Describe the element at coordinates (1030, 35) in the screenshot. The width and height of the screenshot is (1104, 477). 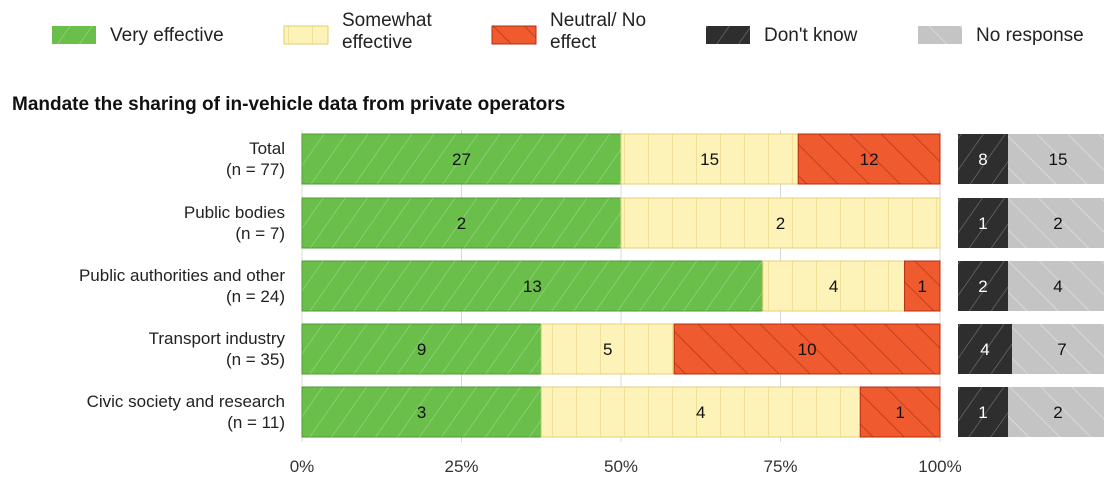
I see `legend-label: No response` at that location.